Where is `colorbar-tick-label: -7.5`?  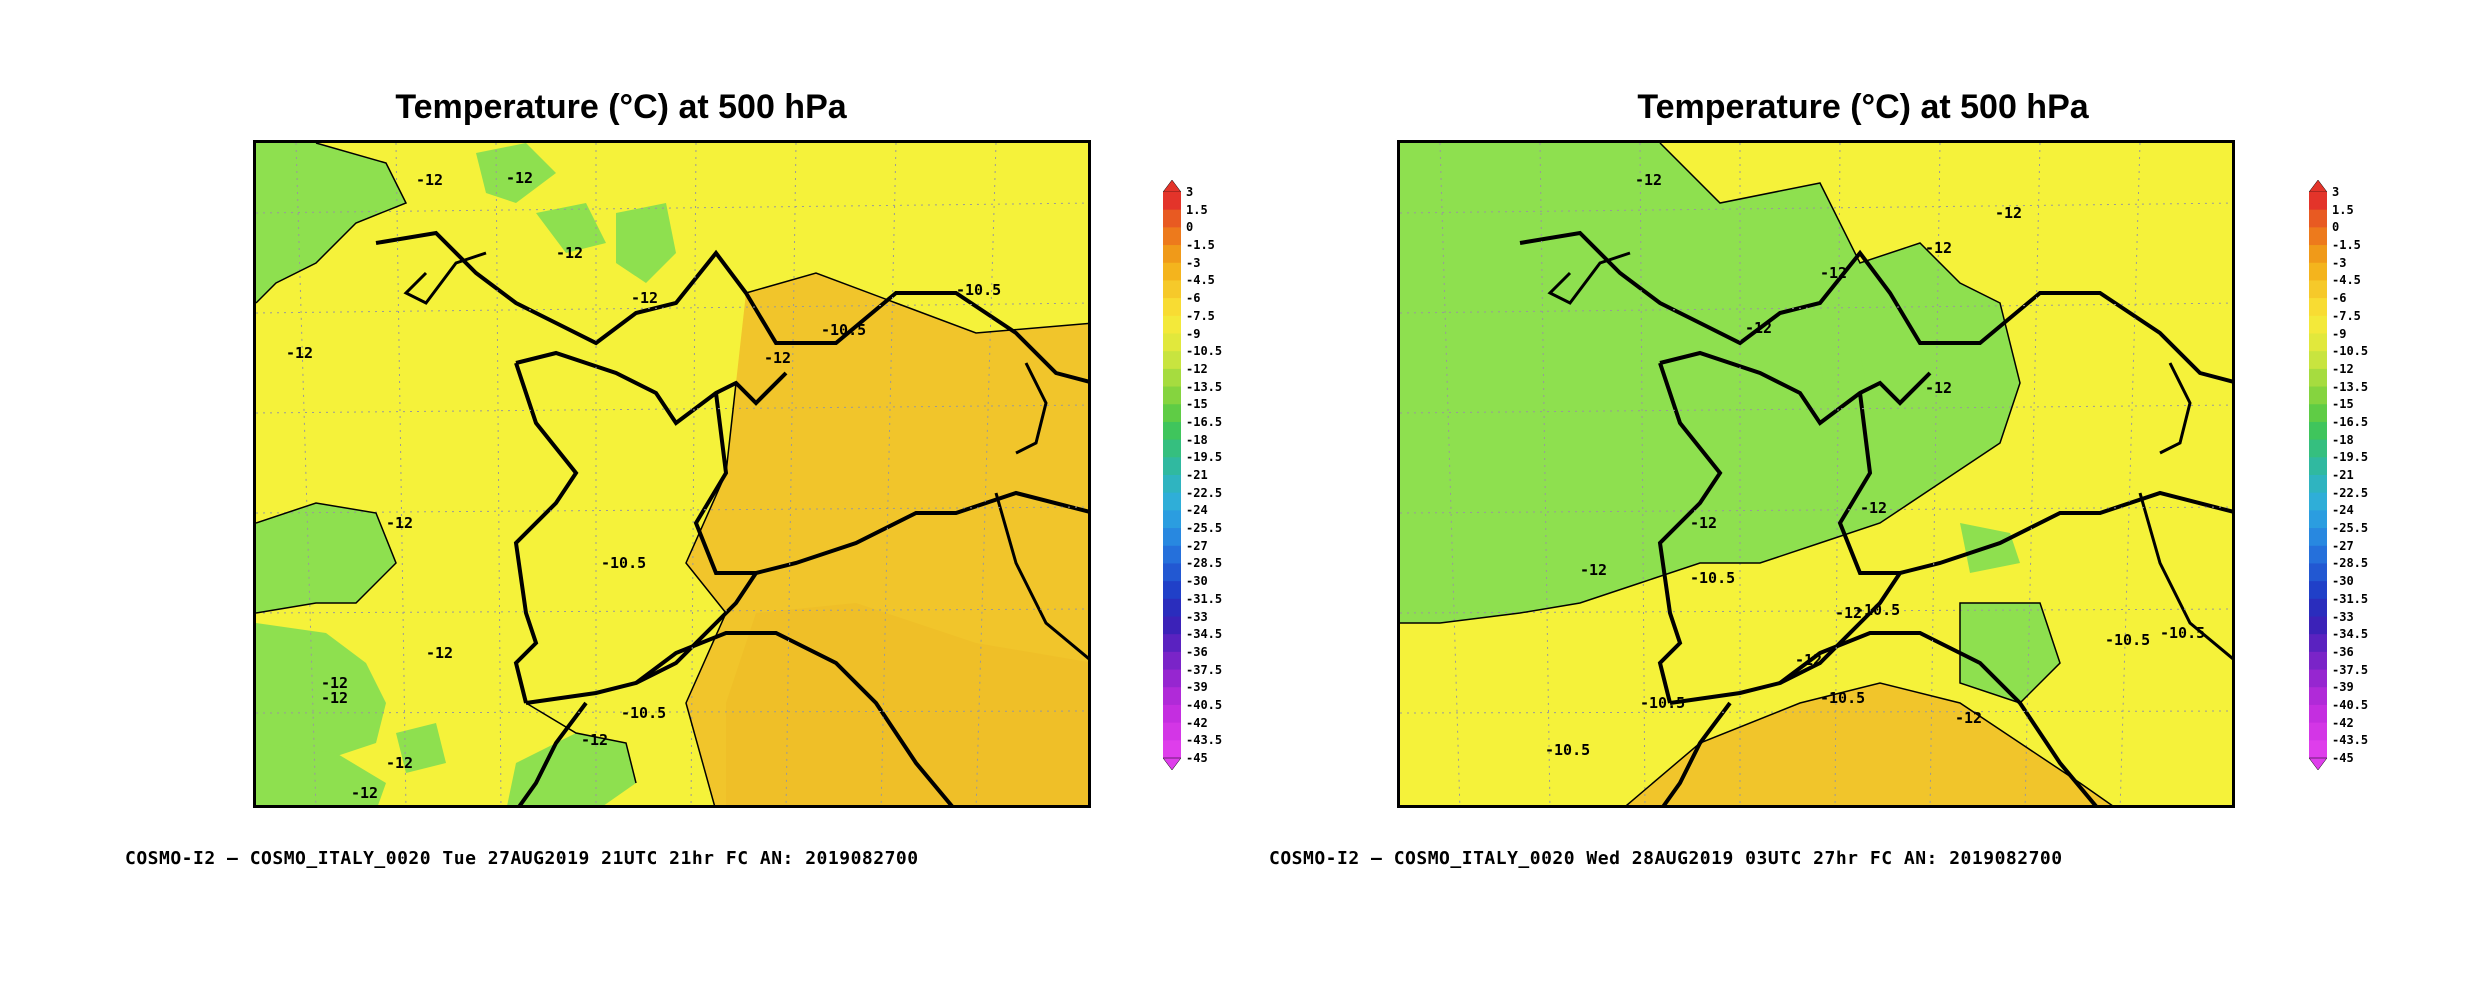
colorbar-tick-label: -7.5 is located at coordinates (1200, 315).